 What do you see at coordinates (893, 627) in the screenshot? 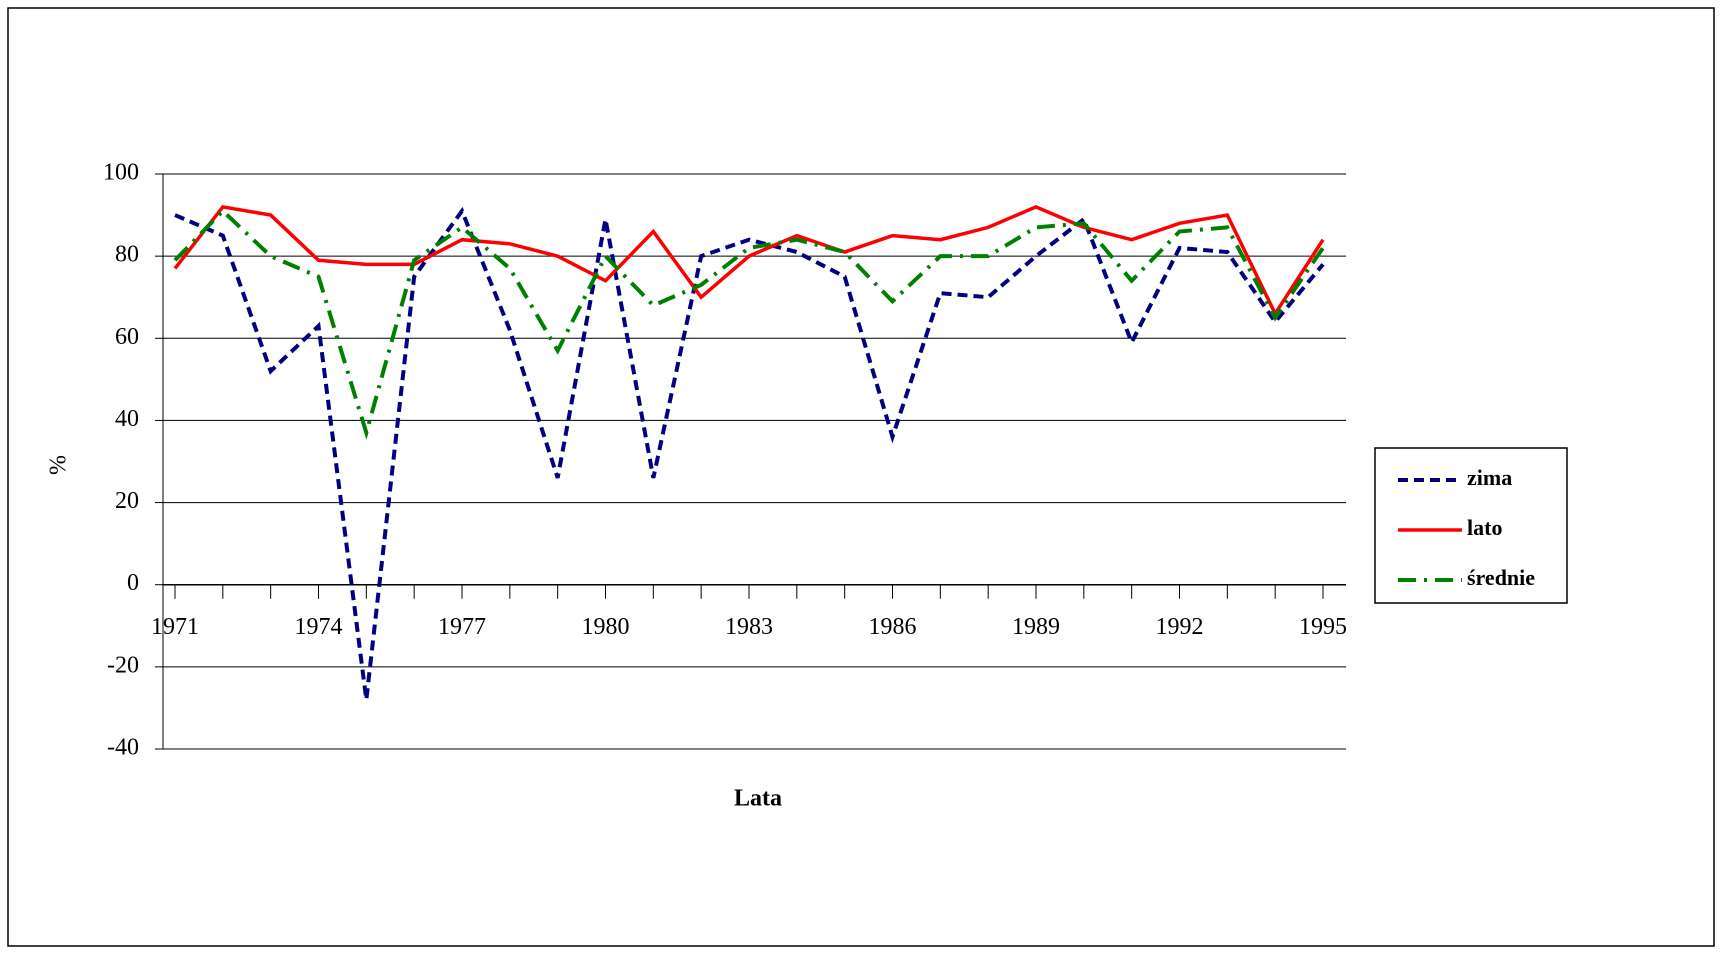
I see `x-tick-label: 1986` at bounding box center [893, 627].